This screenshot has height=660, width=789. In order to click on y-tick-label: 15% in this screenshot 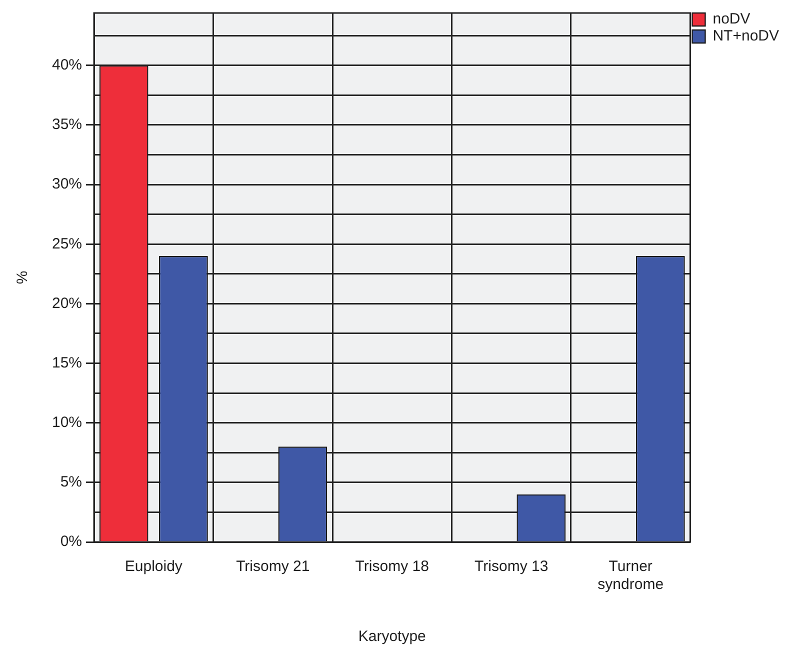, I will do `click(67, 363)`.